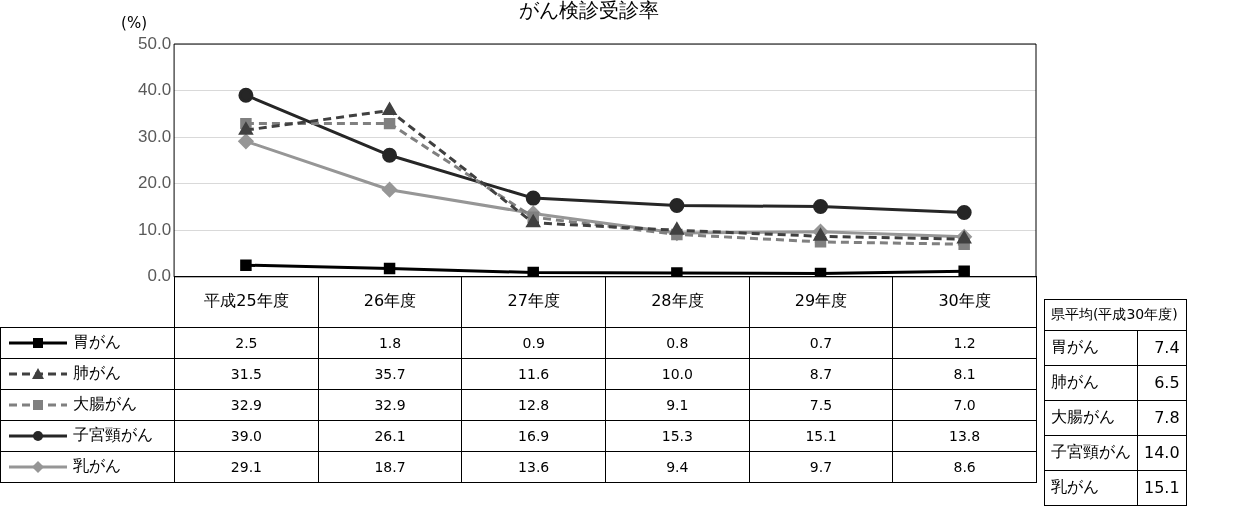 Image resolution: width=1258 pixels, height=517 pixels. I want to click on text: 7.8, so click(1162, 418).